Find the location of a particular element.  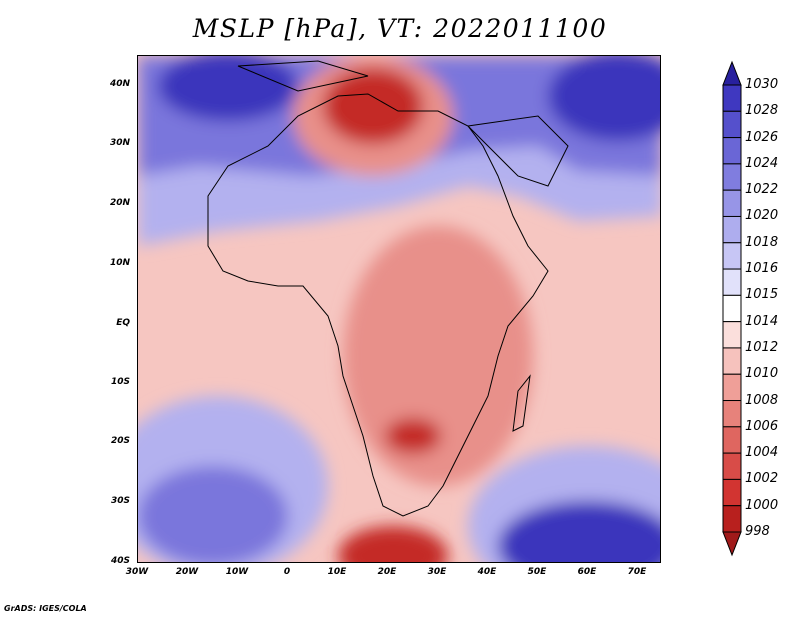

indian-high-core is located at coordinates (579, 531).